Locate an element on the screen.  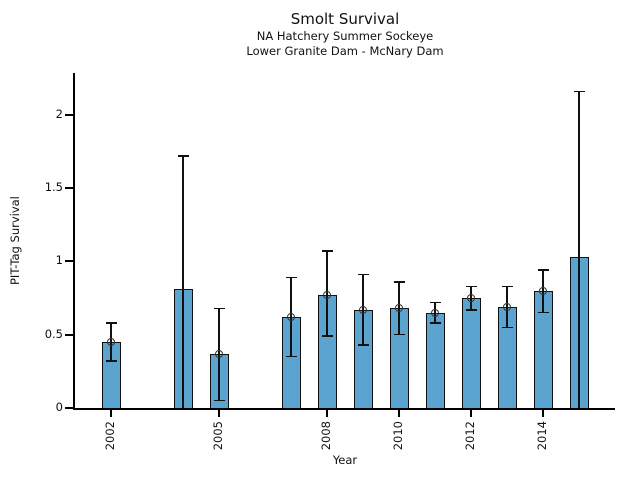
x-tick-label: 2008 is located at coordinates (326, 436).